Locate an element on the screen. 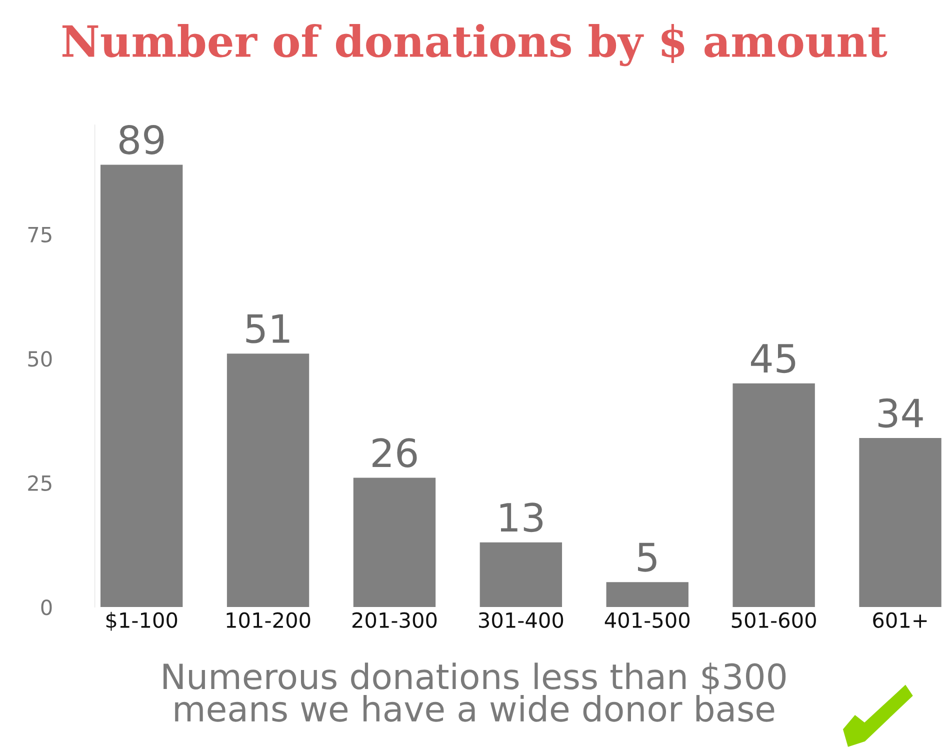 The height and width of the screenshot is (752, 948). data-label: 5 is located at coordinates (647, 557).